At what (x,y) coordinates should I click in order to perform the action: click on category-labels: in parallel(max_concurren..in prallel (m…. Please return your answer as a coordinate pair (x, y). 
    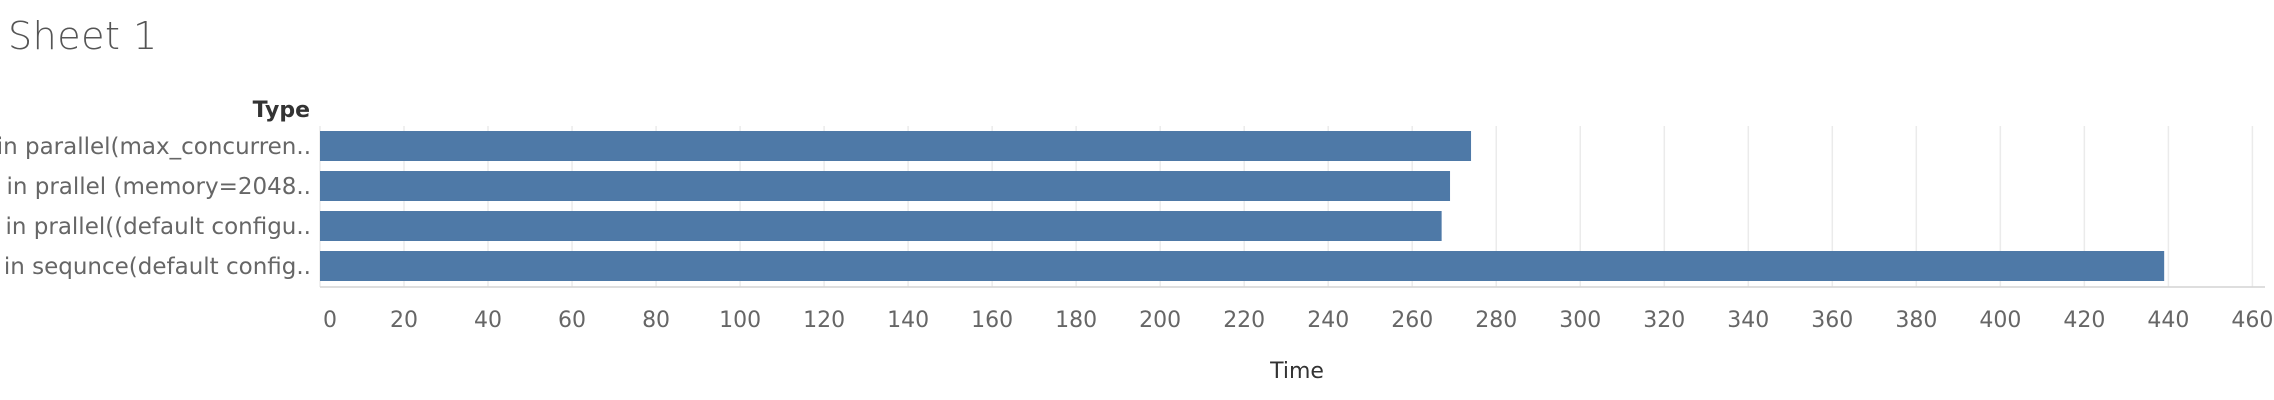
    Looking at the image, I should click on (155, 207).